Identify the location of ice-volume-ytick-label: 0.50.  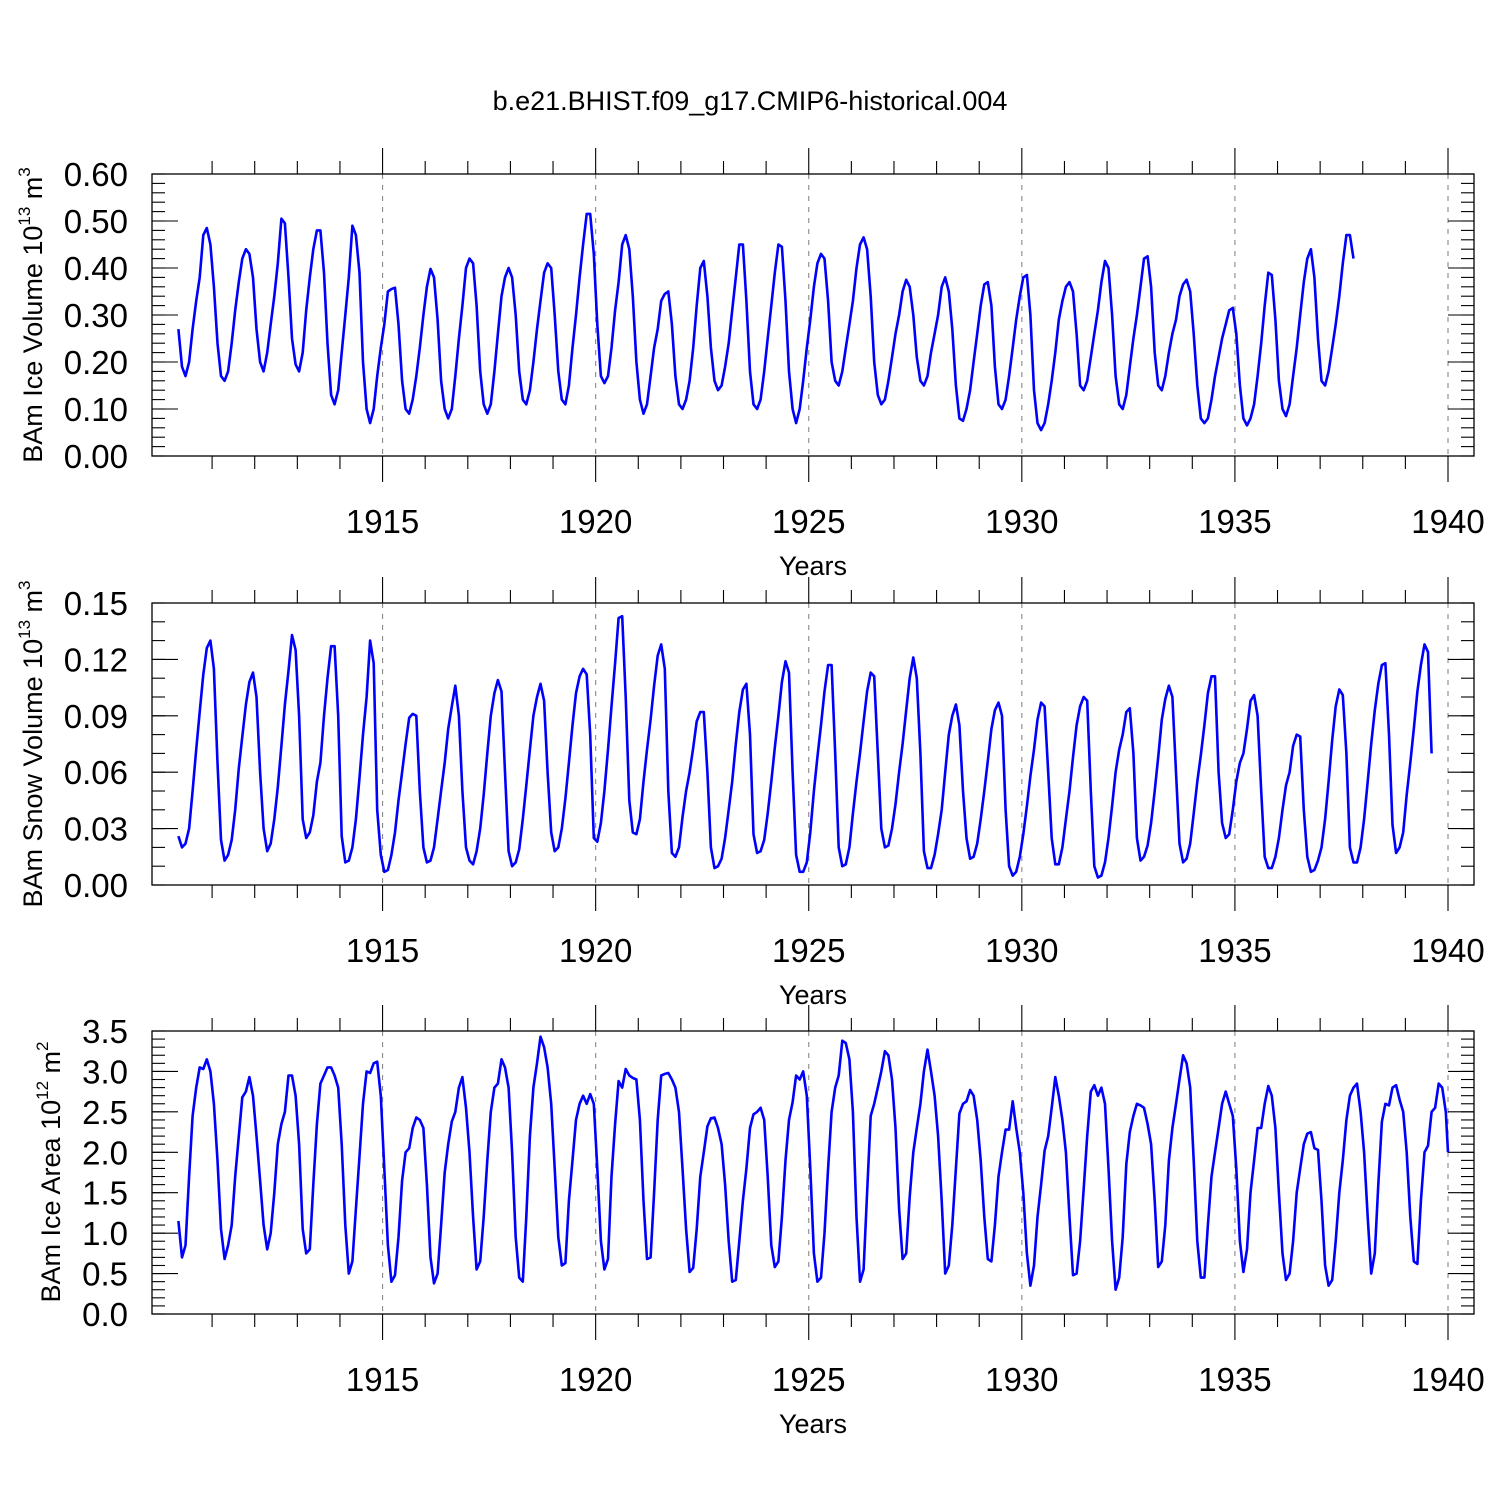
(96, 221).